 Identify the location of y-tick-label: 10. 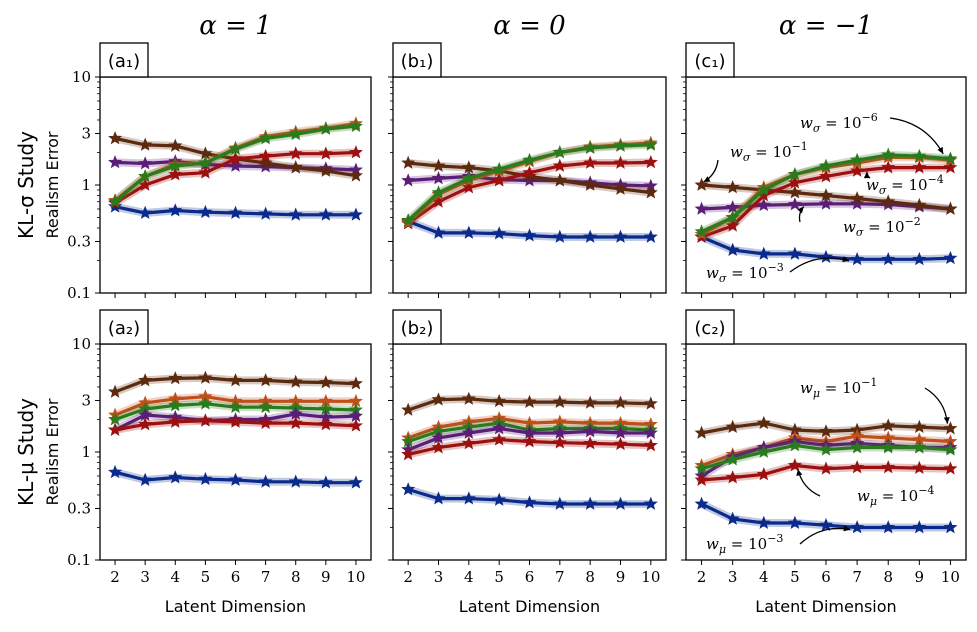
(81, 344).